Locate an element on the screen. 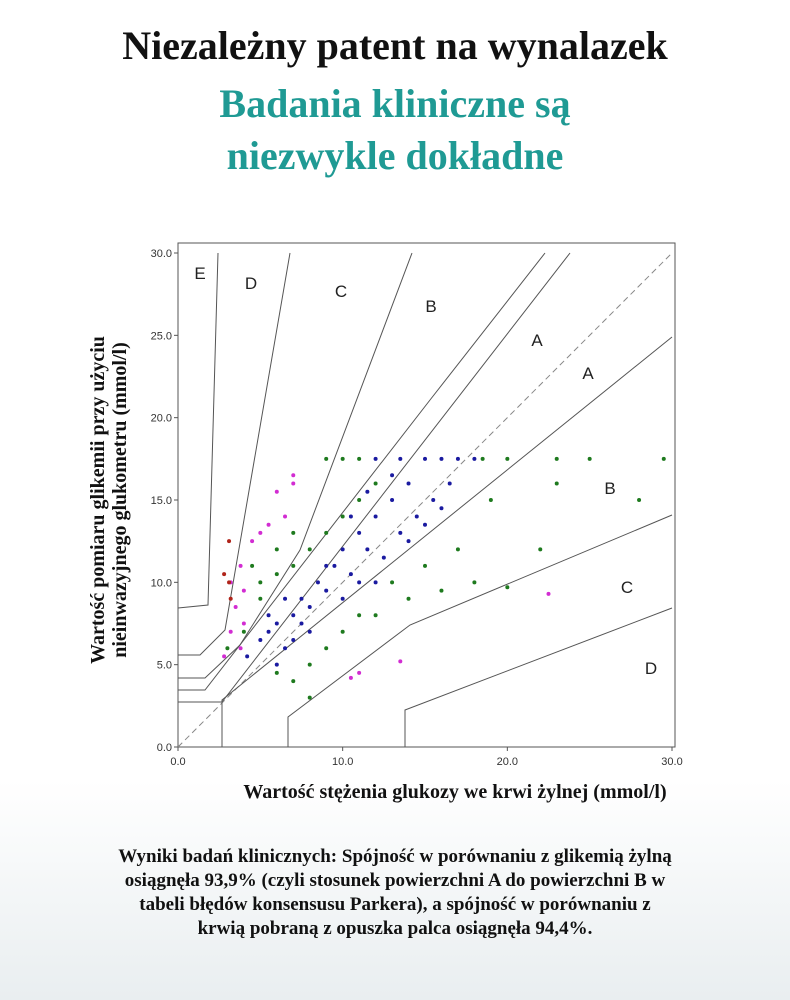 The image size is (790, 1000). x-tick-label: 10.0 is located at coordinates (342, 762).